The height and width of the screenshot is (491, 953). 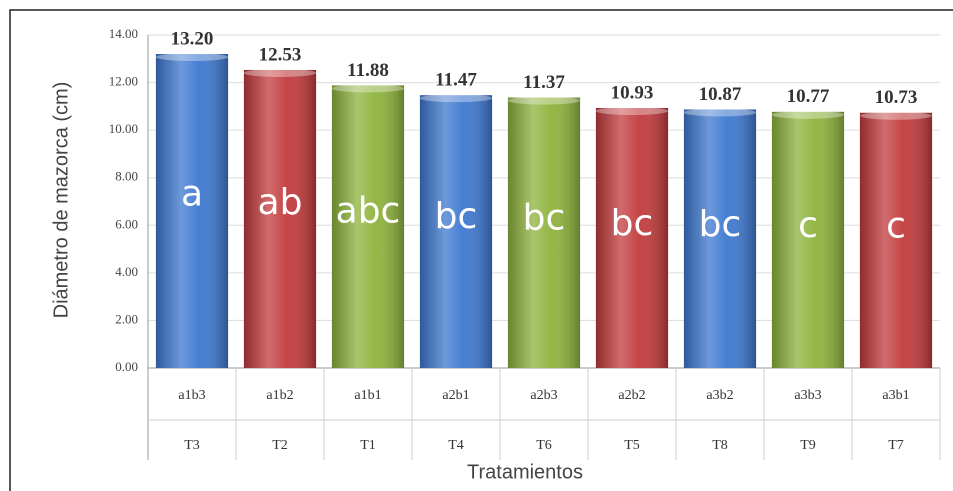 What do you see at coordinates (367, 395) in the screenshot?
I see `x-tick-label: a1b1` at bounding box center [367, 395].